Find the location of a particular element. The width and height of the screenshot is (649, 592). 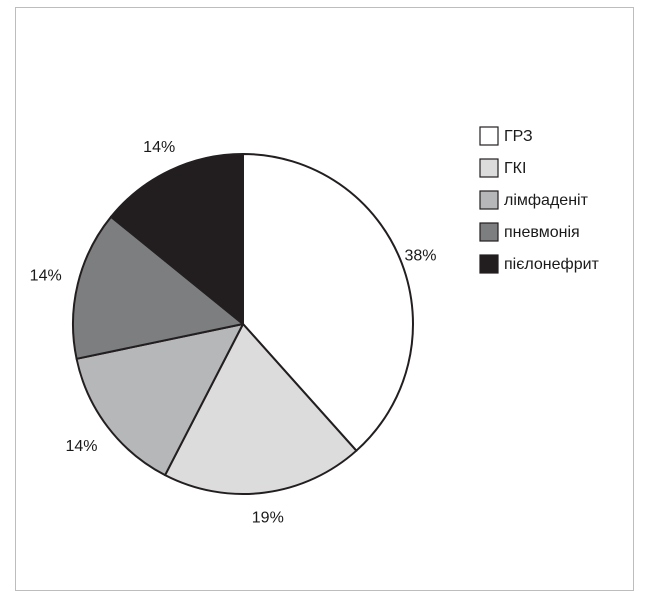

pie-value-label-грз: 38% is located at coordinates (420, 255).